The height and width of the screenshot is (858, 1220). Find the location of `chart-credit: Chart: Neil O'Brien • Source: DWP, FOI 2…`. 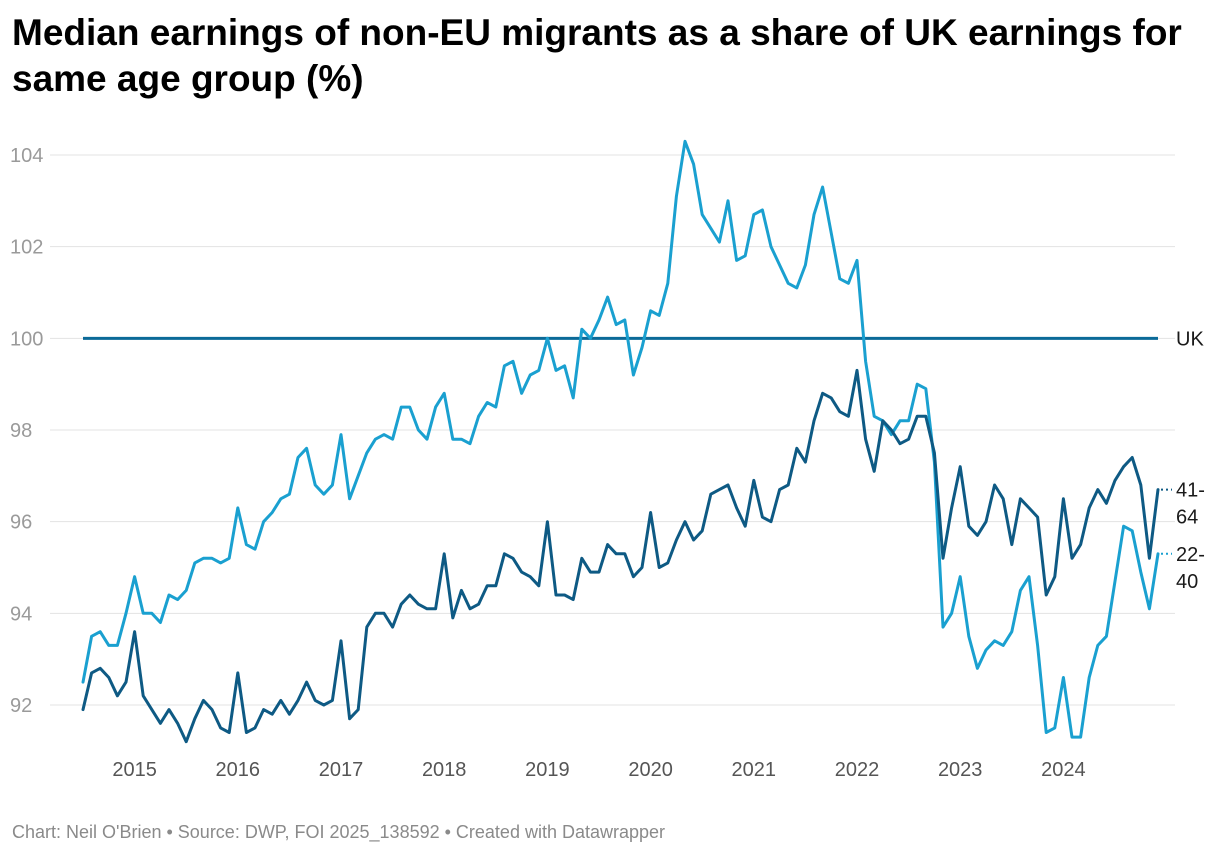

chart-credit: Chart: Neil O'Brien • Source: DWP, FOI 2… is located at coordinates (339, 832).